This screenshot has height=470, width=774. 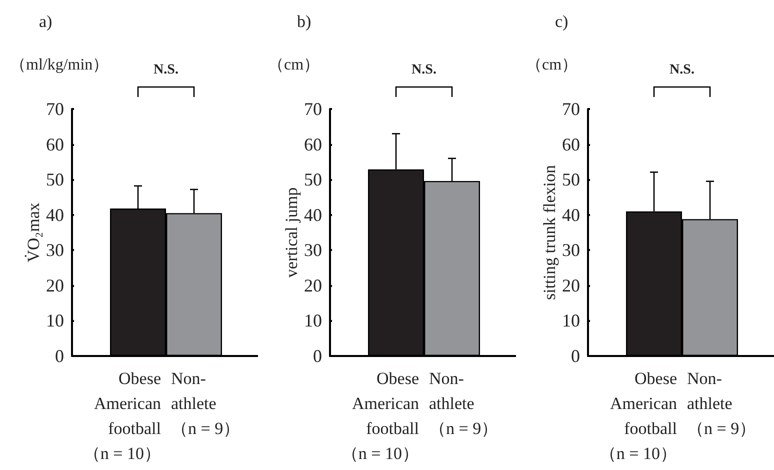 What do you see at coordinates (304, 21) in the screenshot?
I see `chart-title: b)` at bounding box center [304, 21].